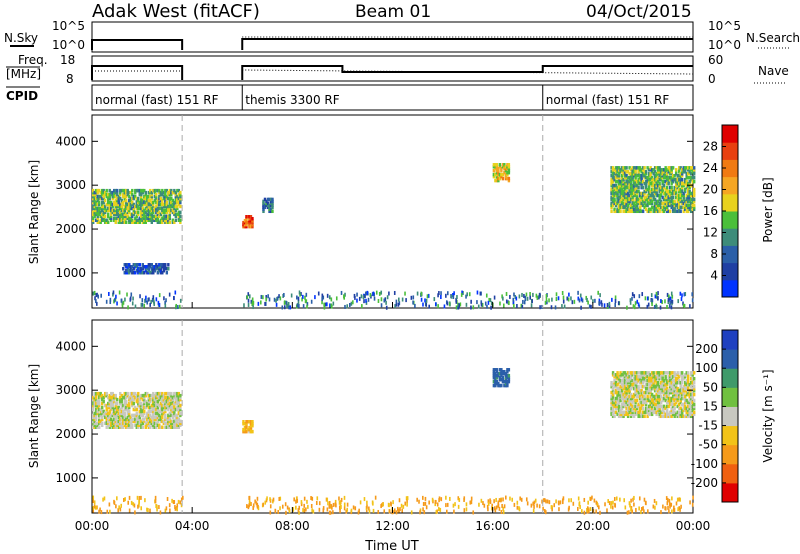 The image size is (800, 554). What do you see at coordinates (137, 72) in the screenshot?
I see `freq-line` at bounding box center [137, 72].